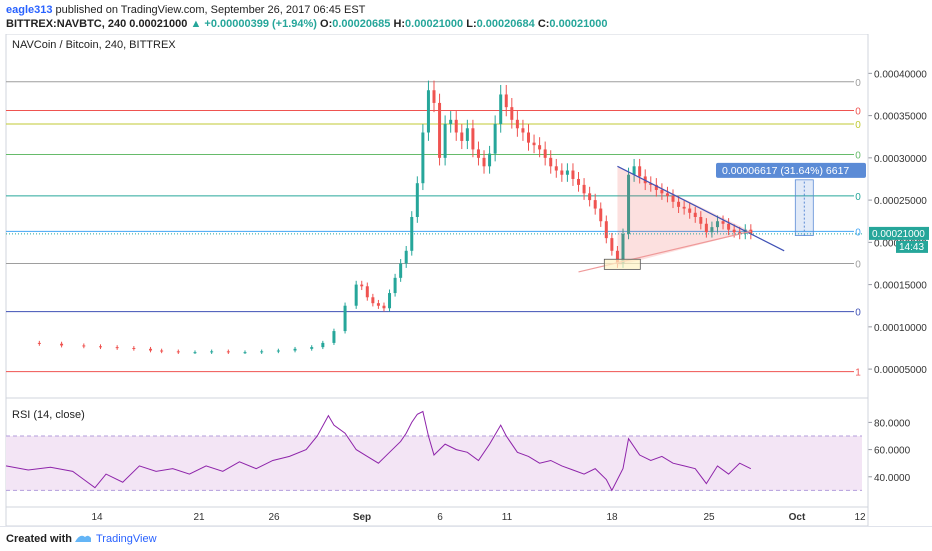 This screenshot has height=551, width=932. I want to click on rsi-line, so click(378, 451).